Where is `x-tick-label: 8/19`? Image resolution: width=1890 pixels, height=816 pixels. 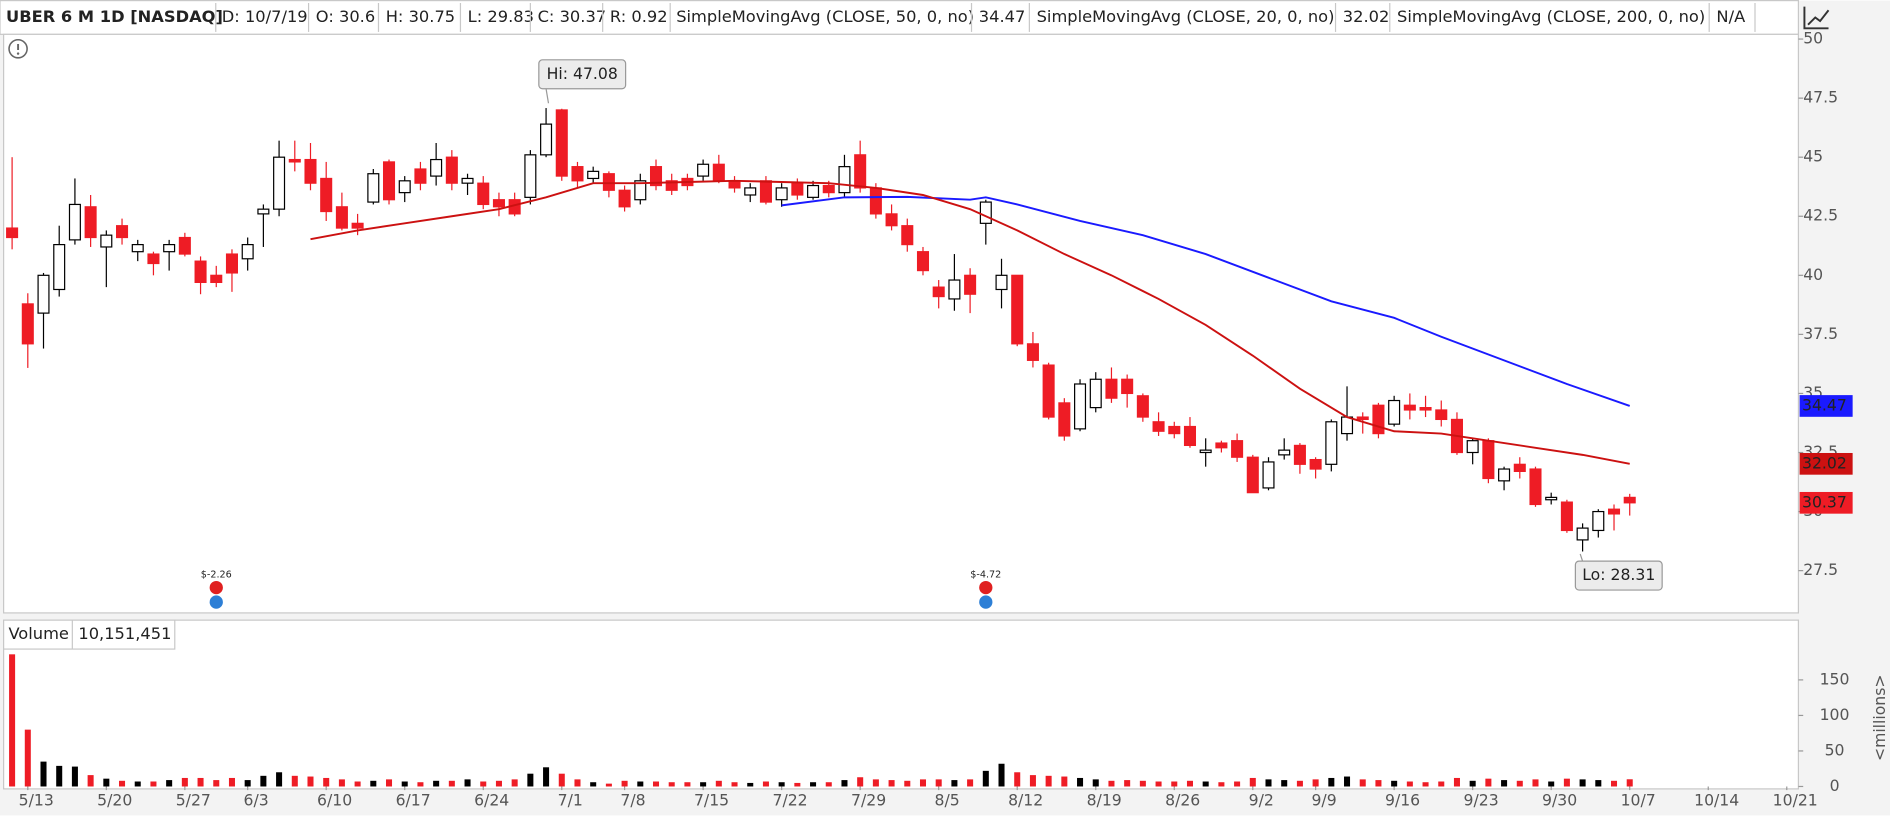
x-tick-label: 8/19 is located at coordinates (1104, 799).